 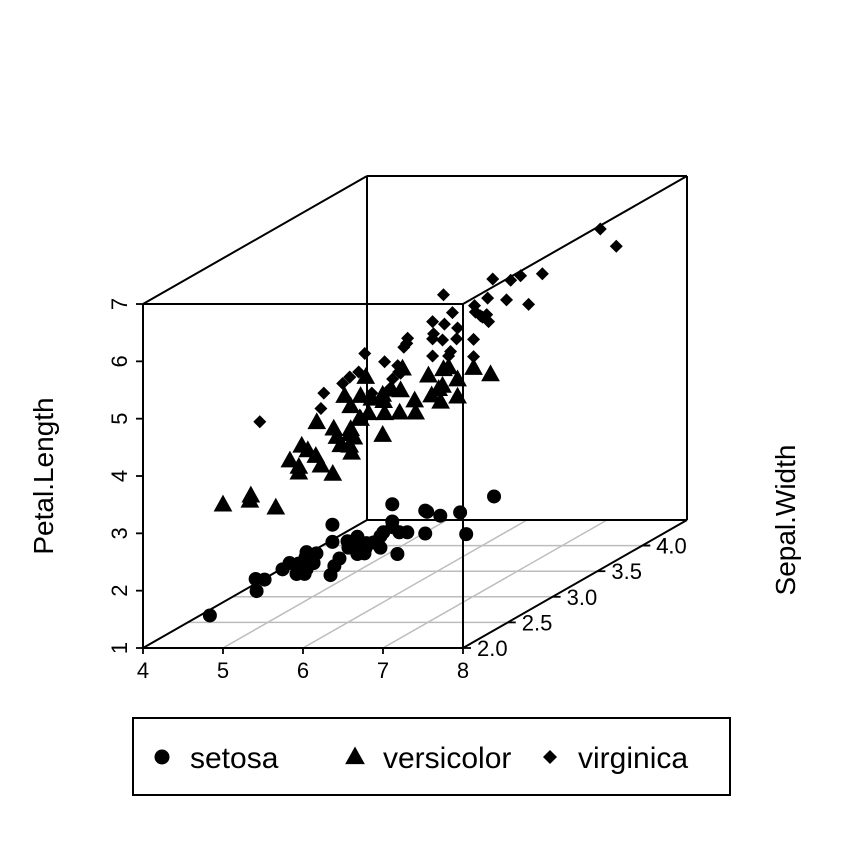 What do you see at coordinates (463, 670) in the screenshot?
I see `x-tick-label: 8` at bounding box center [463, 670].